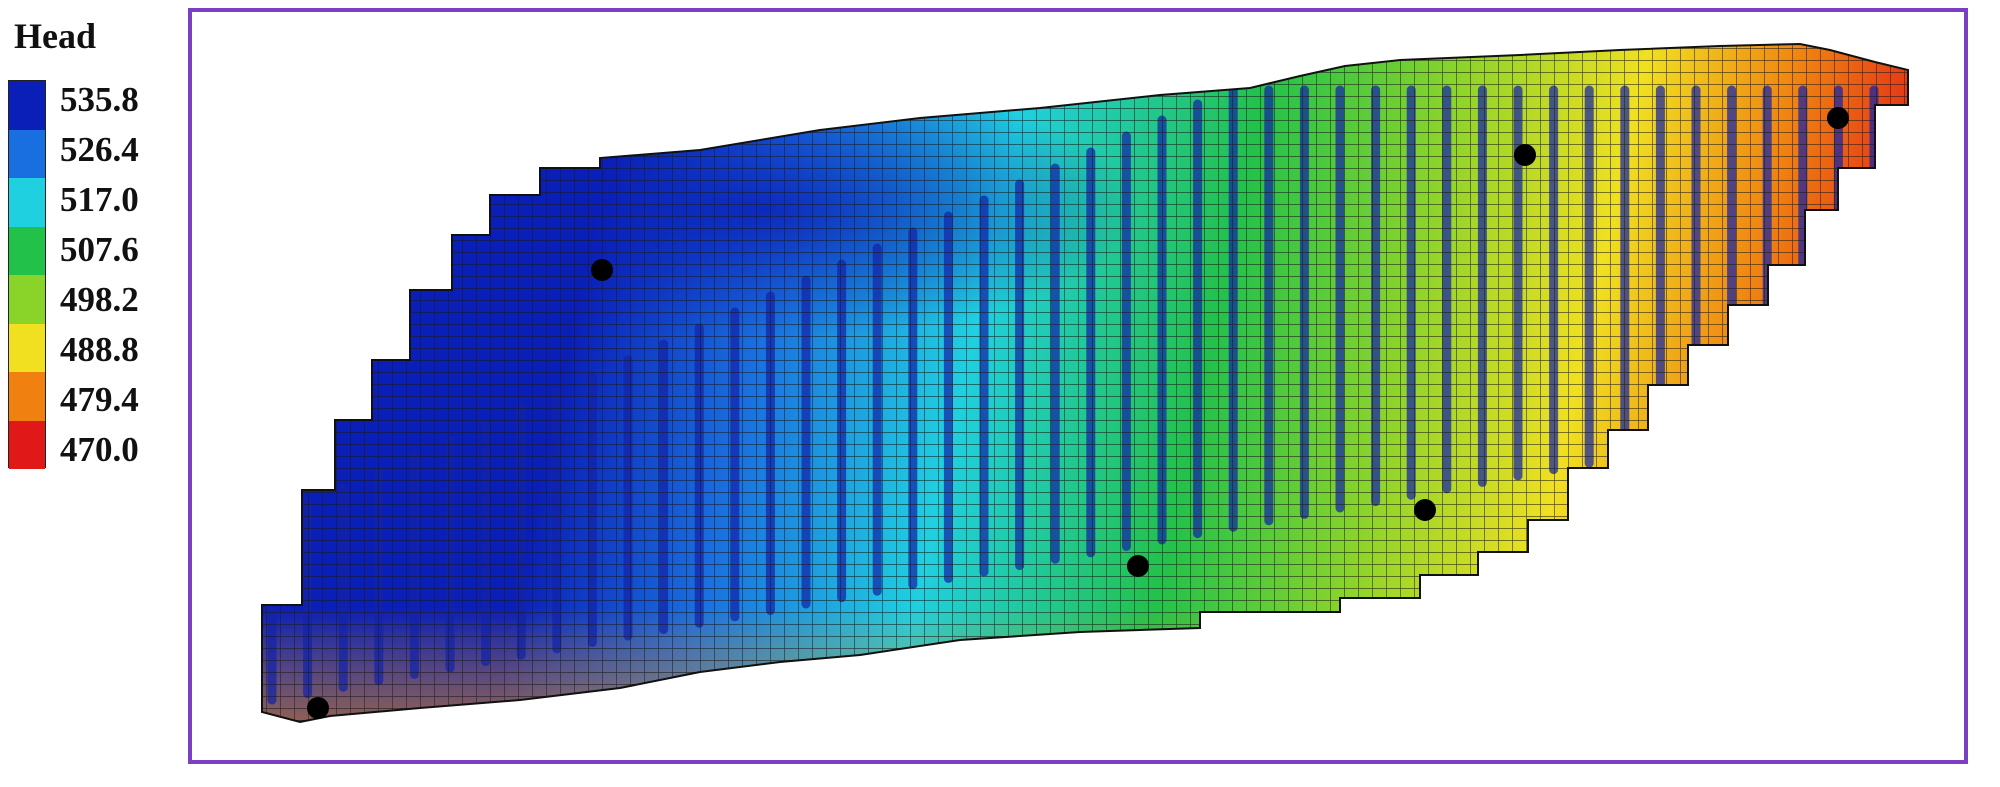 The width and height of the screenshot is (2000, 787). Describe the element at coordinates (99, 99) in the screenshot. I see `legend-label: 535.8` at that location.